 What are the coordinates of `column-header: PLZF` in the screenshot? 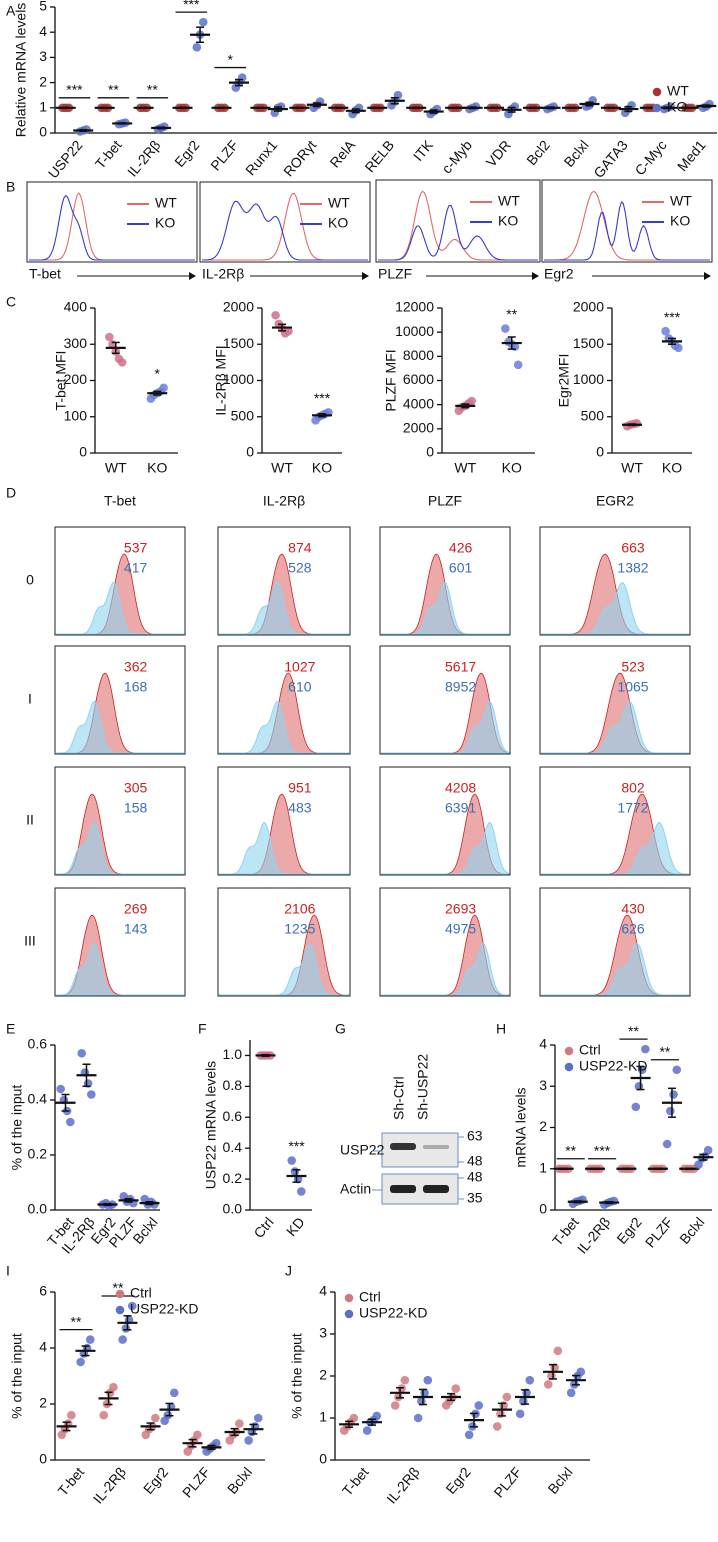 It's located at (445, 501).